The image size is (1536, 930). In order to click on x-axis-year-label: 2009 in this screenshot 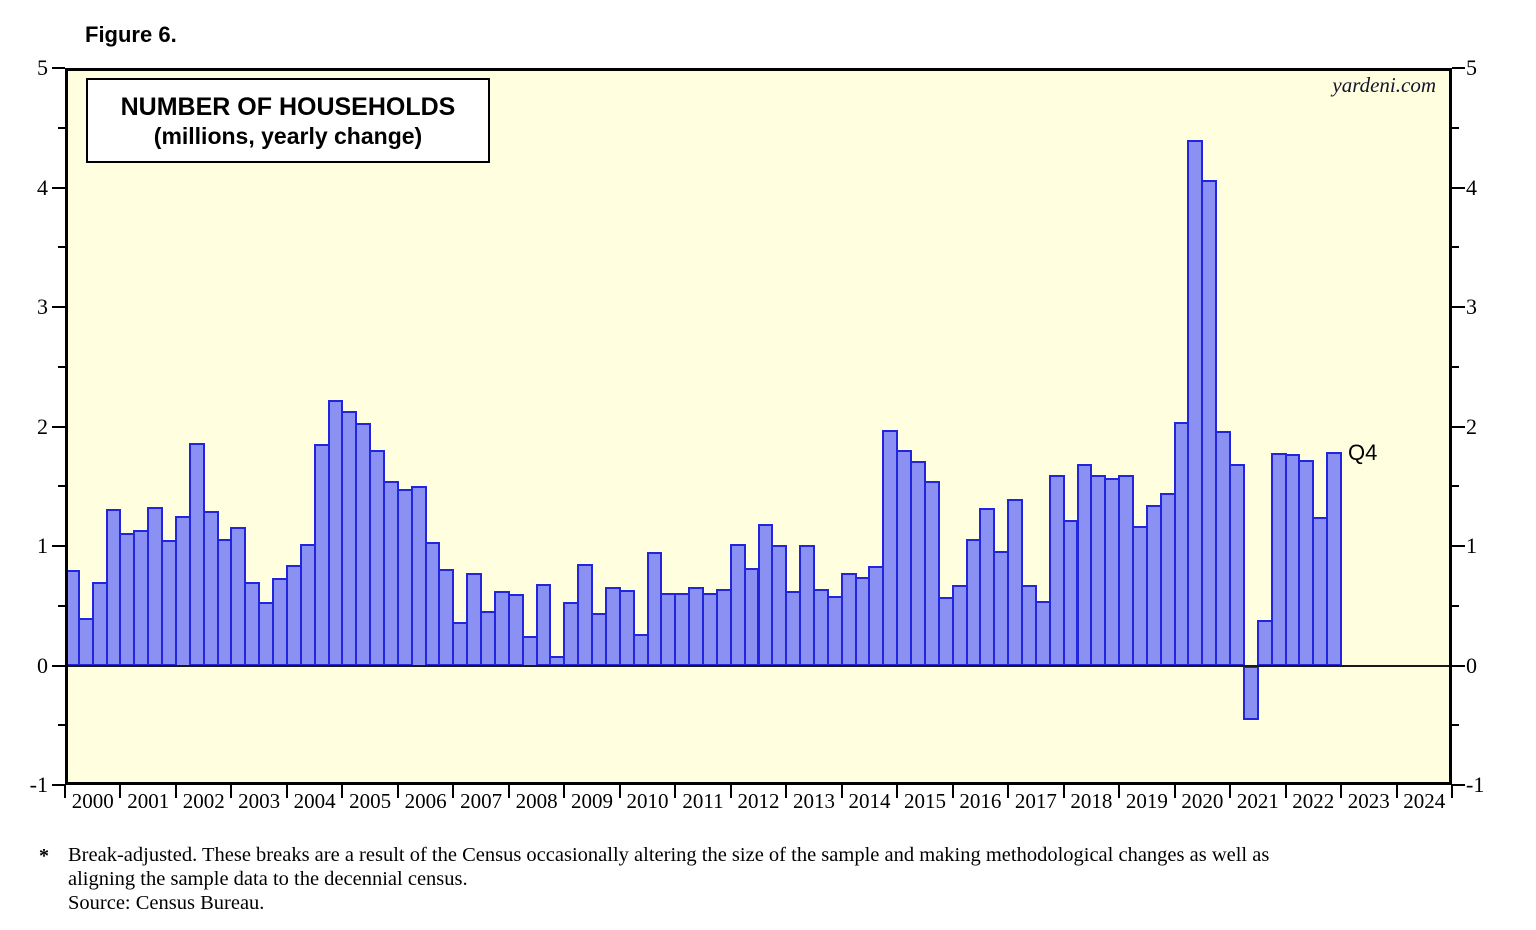, I will do `click(592, 801)`.